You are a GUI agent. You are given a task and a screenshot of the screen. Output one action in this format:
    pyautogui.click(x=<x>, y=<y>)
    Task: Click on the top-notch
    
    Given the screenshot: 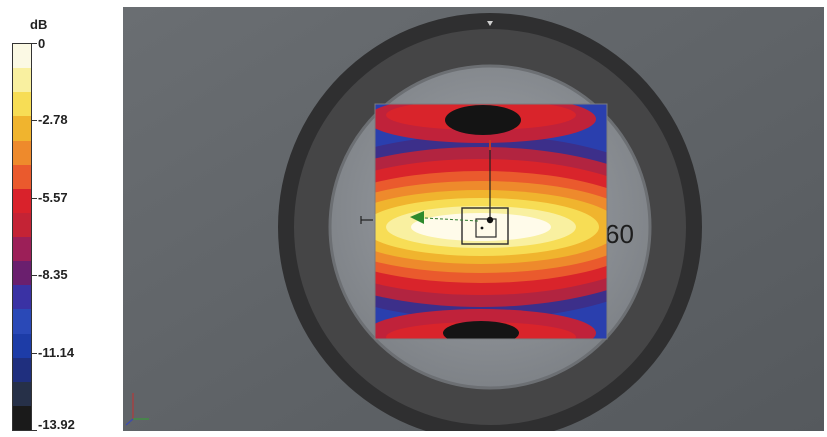 What is the action you would take?
    pyautogui.click(x=490, y=23)
    